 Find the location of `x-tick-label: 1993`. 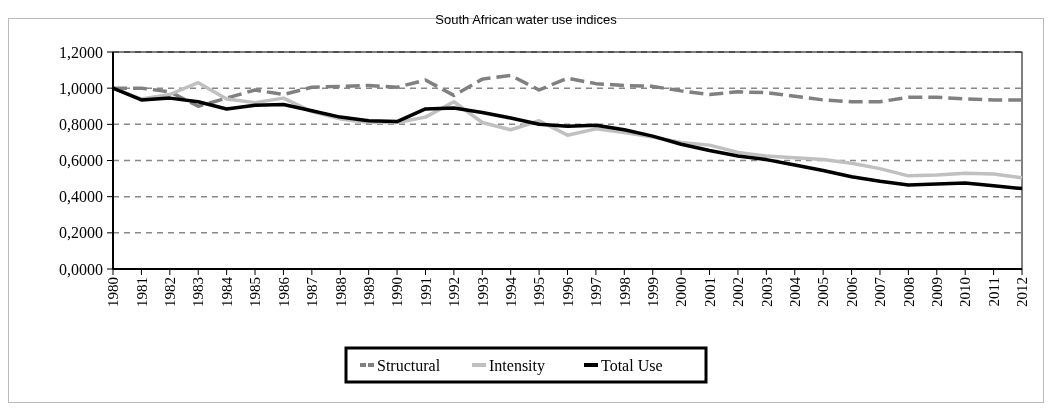

x-tick-label: 1993 is located at coordinates (482, 292).